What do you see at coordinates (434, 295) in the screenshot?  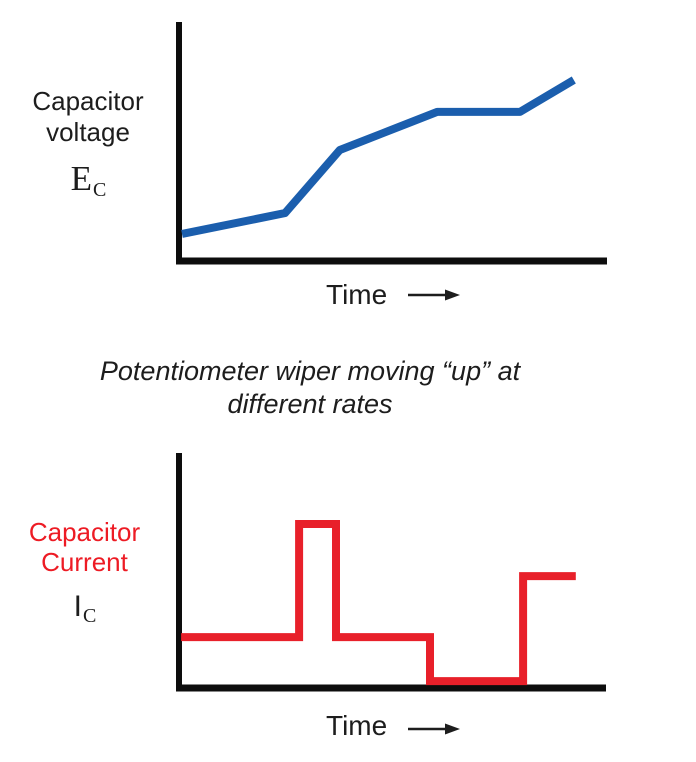 I see `voltage-time-arrow-icon` at bounding box center [434, 295].